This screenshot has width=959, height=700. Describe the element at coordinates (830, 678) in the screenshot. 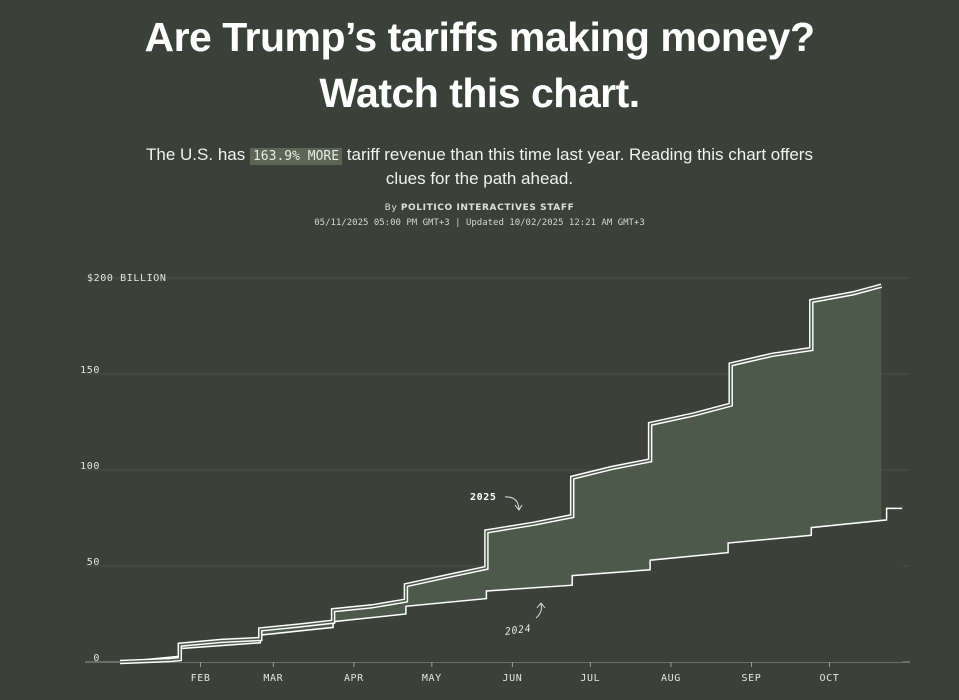

I see `x-tick-label: OCT` at that location.